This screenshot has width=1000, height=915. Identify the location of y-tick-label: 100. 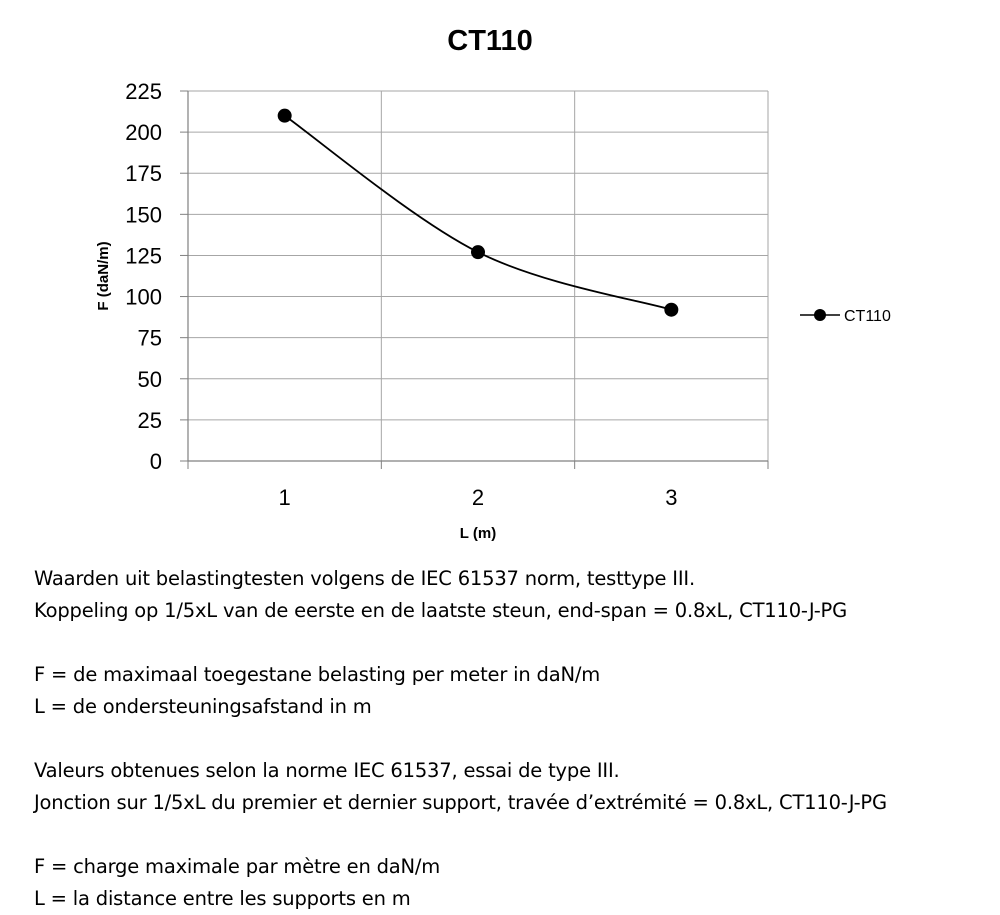
(143, 297).